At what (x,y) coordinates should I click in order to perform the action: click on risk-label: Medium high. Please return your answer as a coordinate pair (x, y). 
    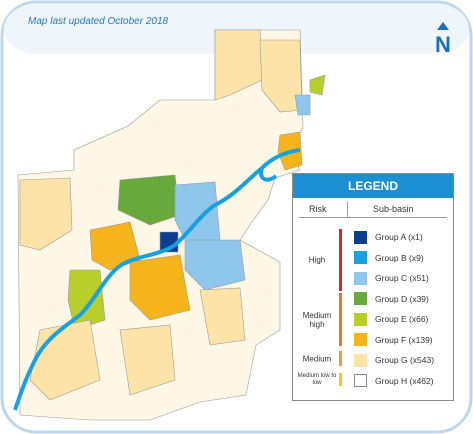
    Looking at the image, I should click on (317, 319).